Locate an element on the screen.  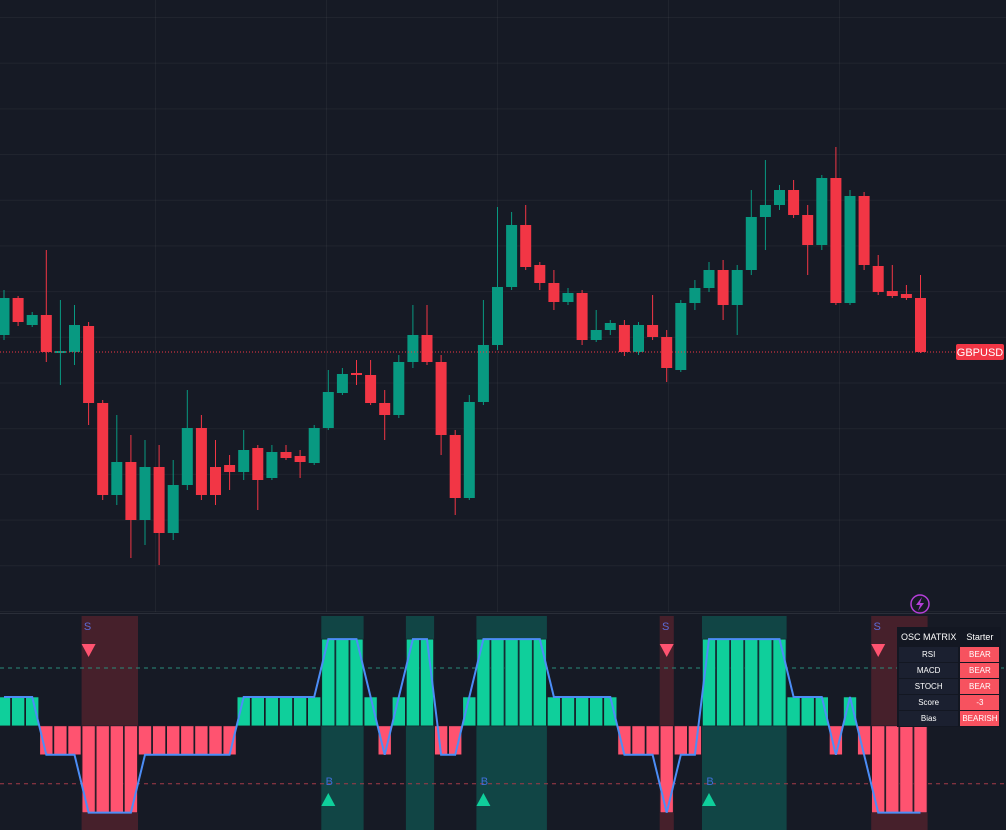
symbol-badge is located at coordinates (980, 352).